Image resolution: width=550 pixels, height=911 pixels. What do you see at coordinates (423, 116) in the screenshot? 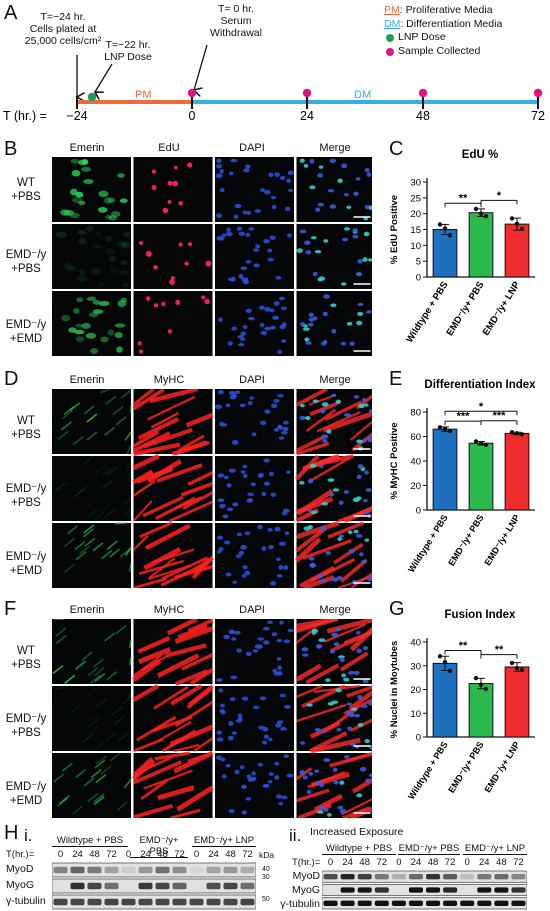
I see `tick-label-48: 48` at bounding box center [423, 116].